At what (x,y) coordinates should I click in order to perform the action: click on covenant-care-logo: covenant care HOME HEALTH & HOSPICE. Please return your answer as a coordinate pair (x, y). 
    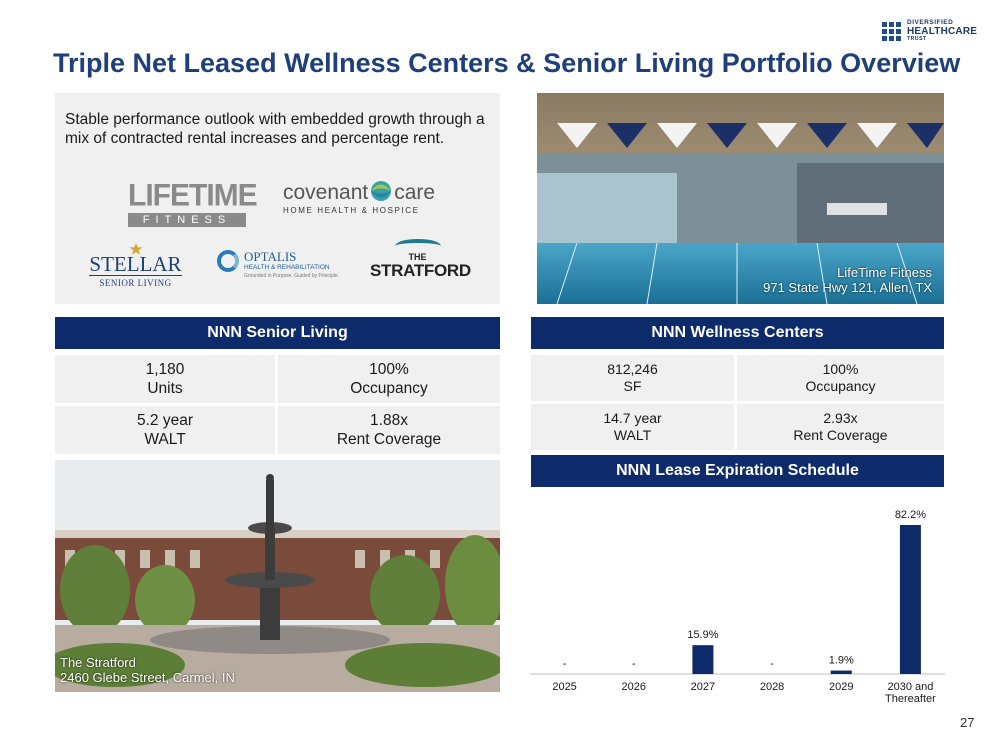
    Looking at the image, I should click on (359, 198).